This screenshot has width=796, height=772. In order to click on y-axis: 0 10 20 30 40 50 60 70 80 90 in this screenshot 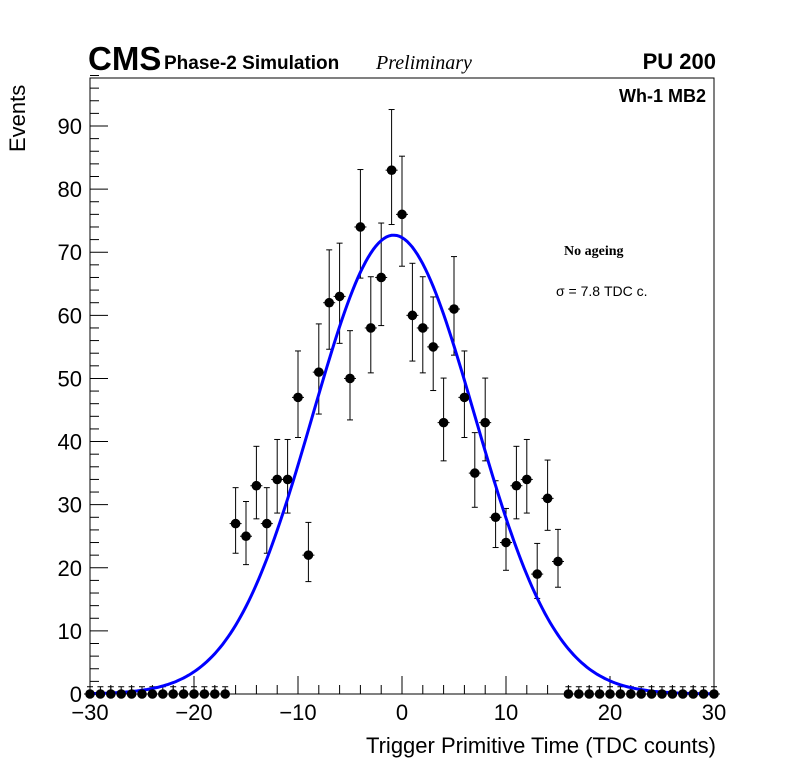, I will do `click(83, 391)`.